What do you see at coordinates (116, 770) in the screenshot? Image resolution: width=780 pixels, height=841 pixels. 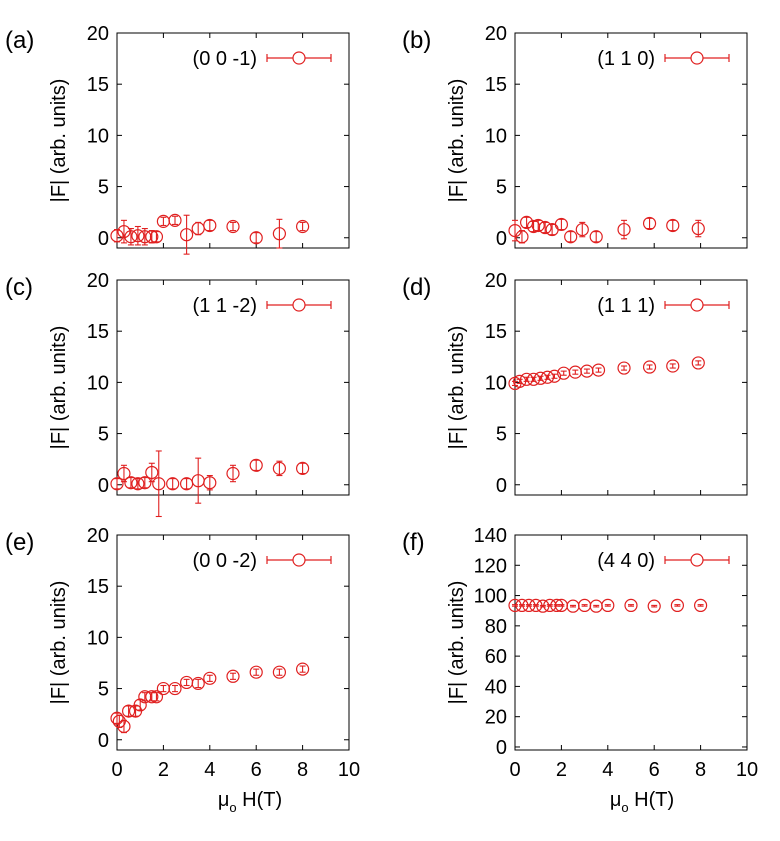 I see `x-tick-label: 0` at bounding box center [116, 770].